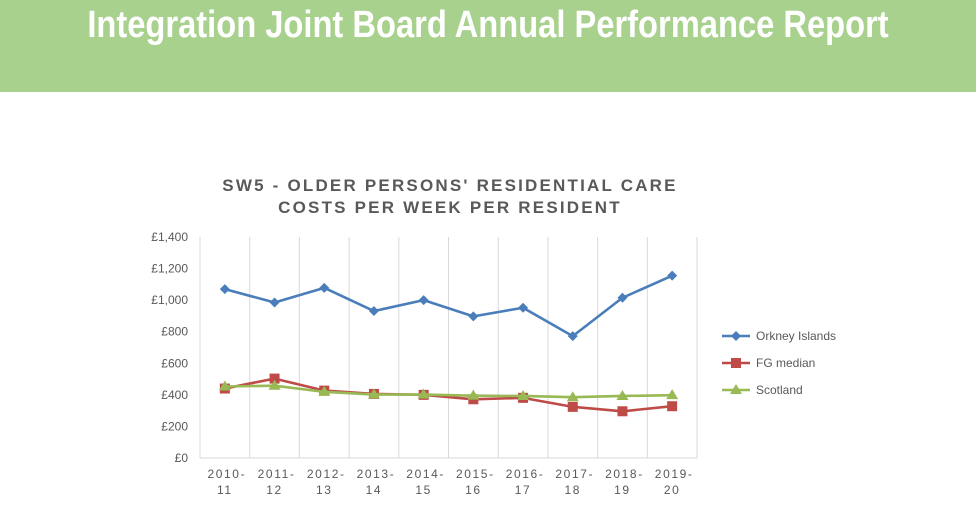 This screenshot has height=517, width=976. What do you see at coordinates (622, 490) in the screenshot?
I see `x-tick-label: 19` at bounding box center [622, 490].